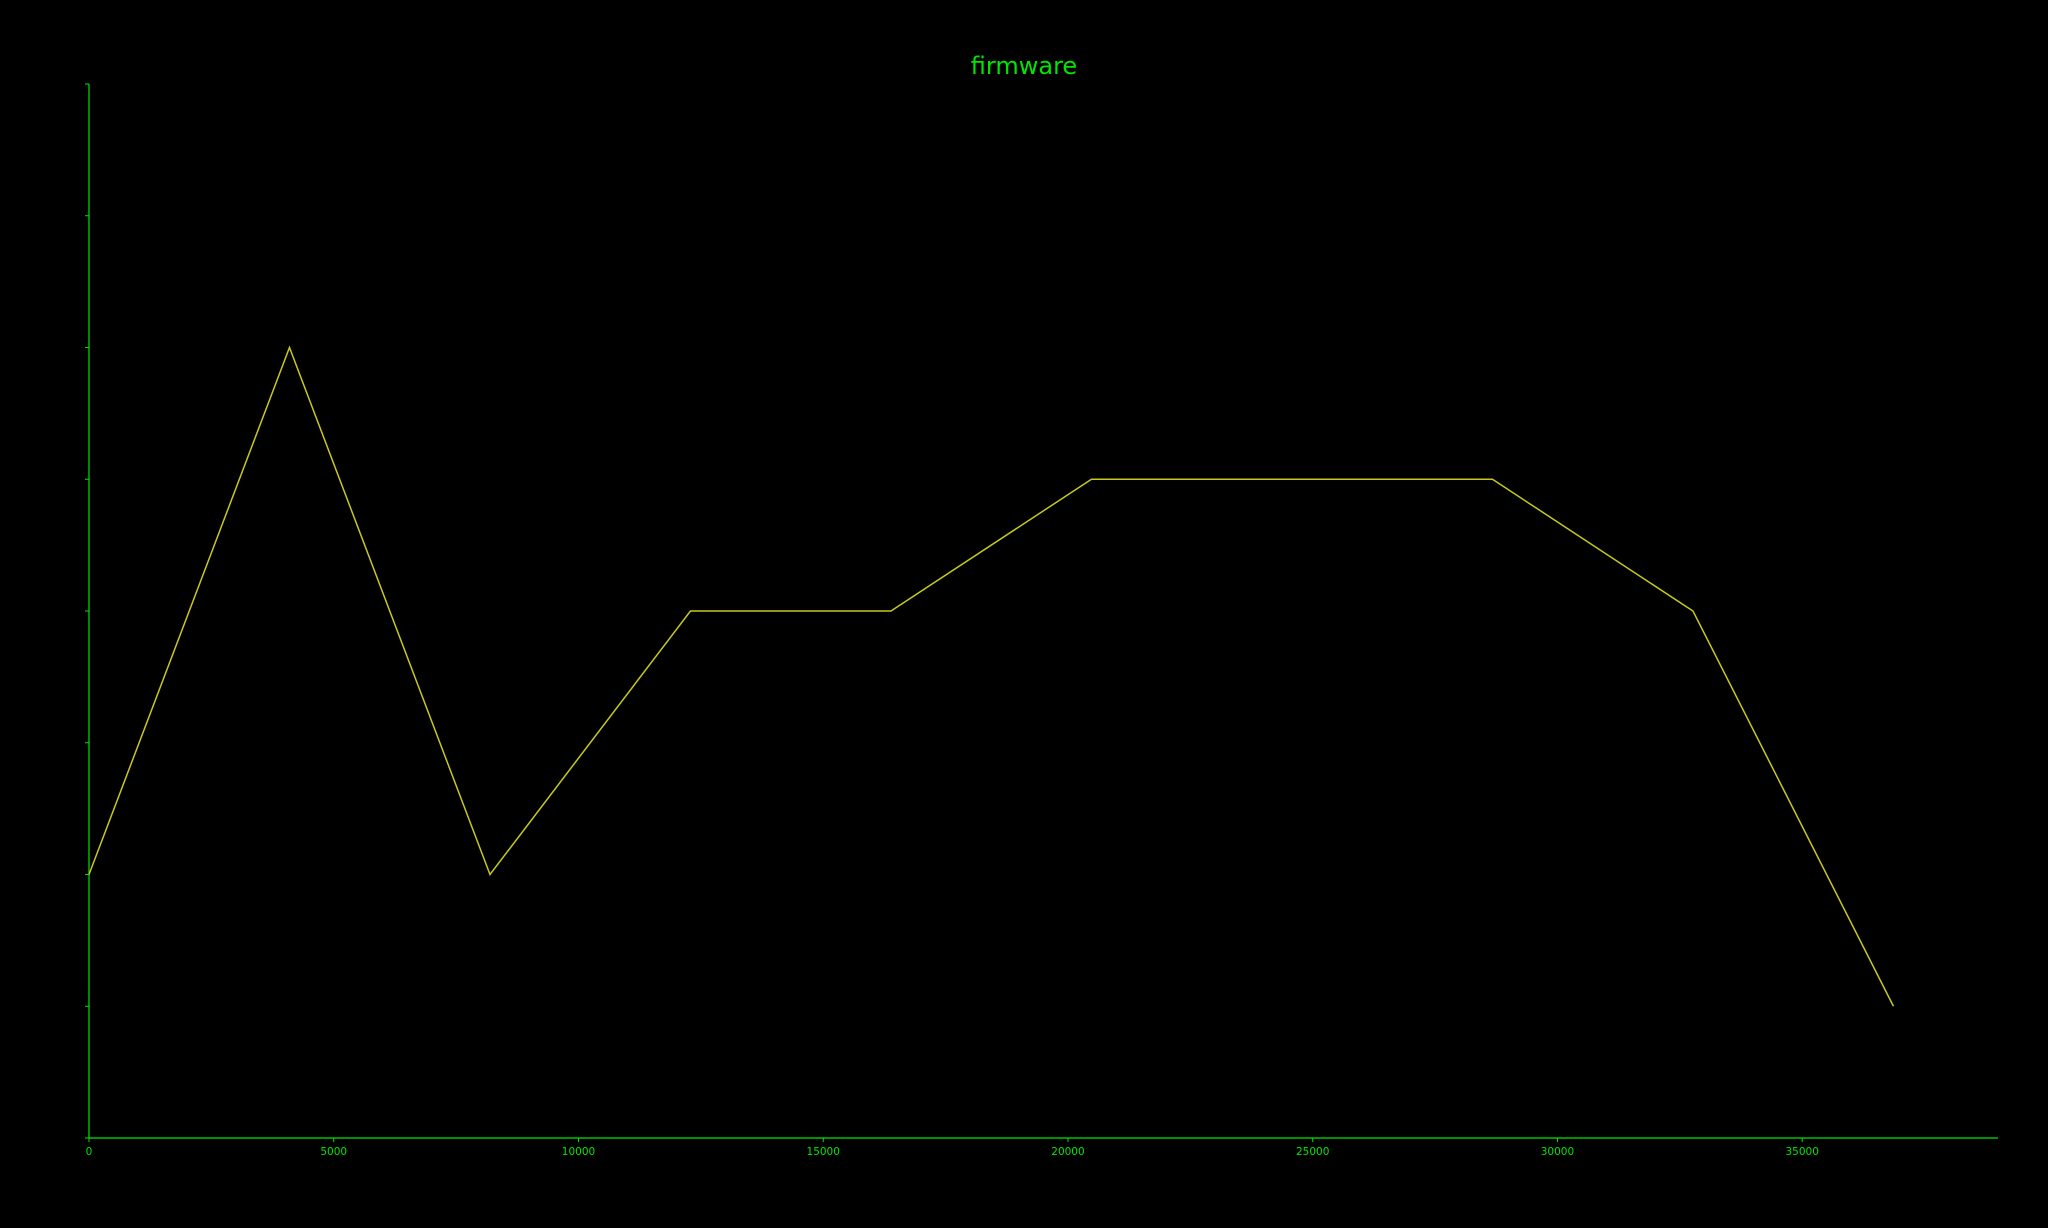 Image resolution: width=2048 pixels, height=1228 pixels. What do you see at coordinates (333, 1152) in the screenshot?
I see `x-tick-label-1: 5000` at bounding box center [333, 1152].